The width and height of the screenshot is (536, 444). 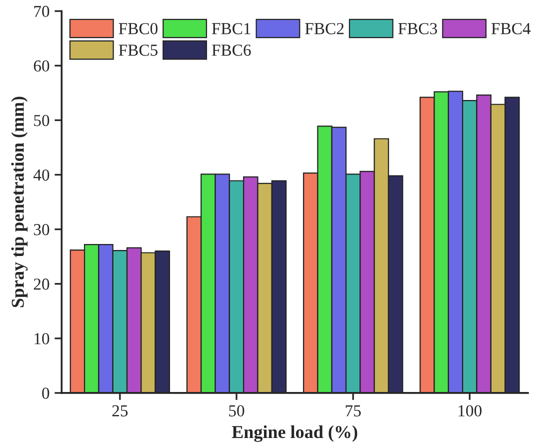 I want to click on legend-label: FBC2, so click(x=324, y=28).